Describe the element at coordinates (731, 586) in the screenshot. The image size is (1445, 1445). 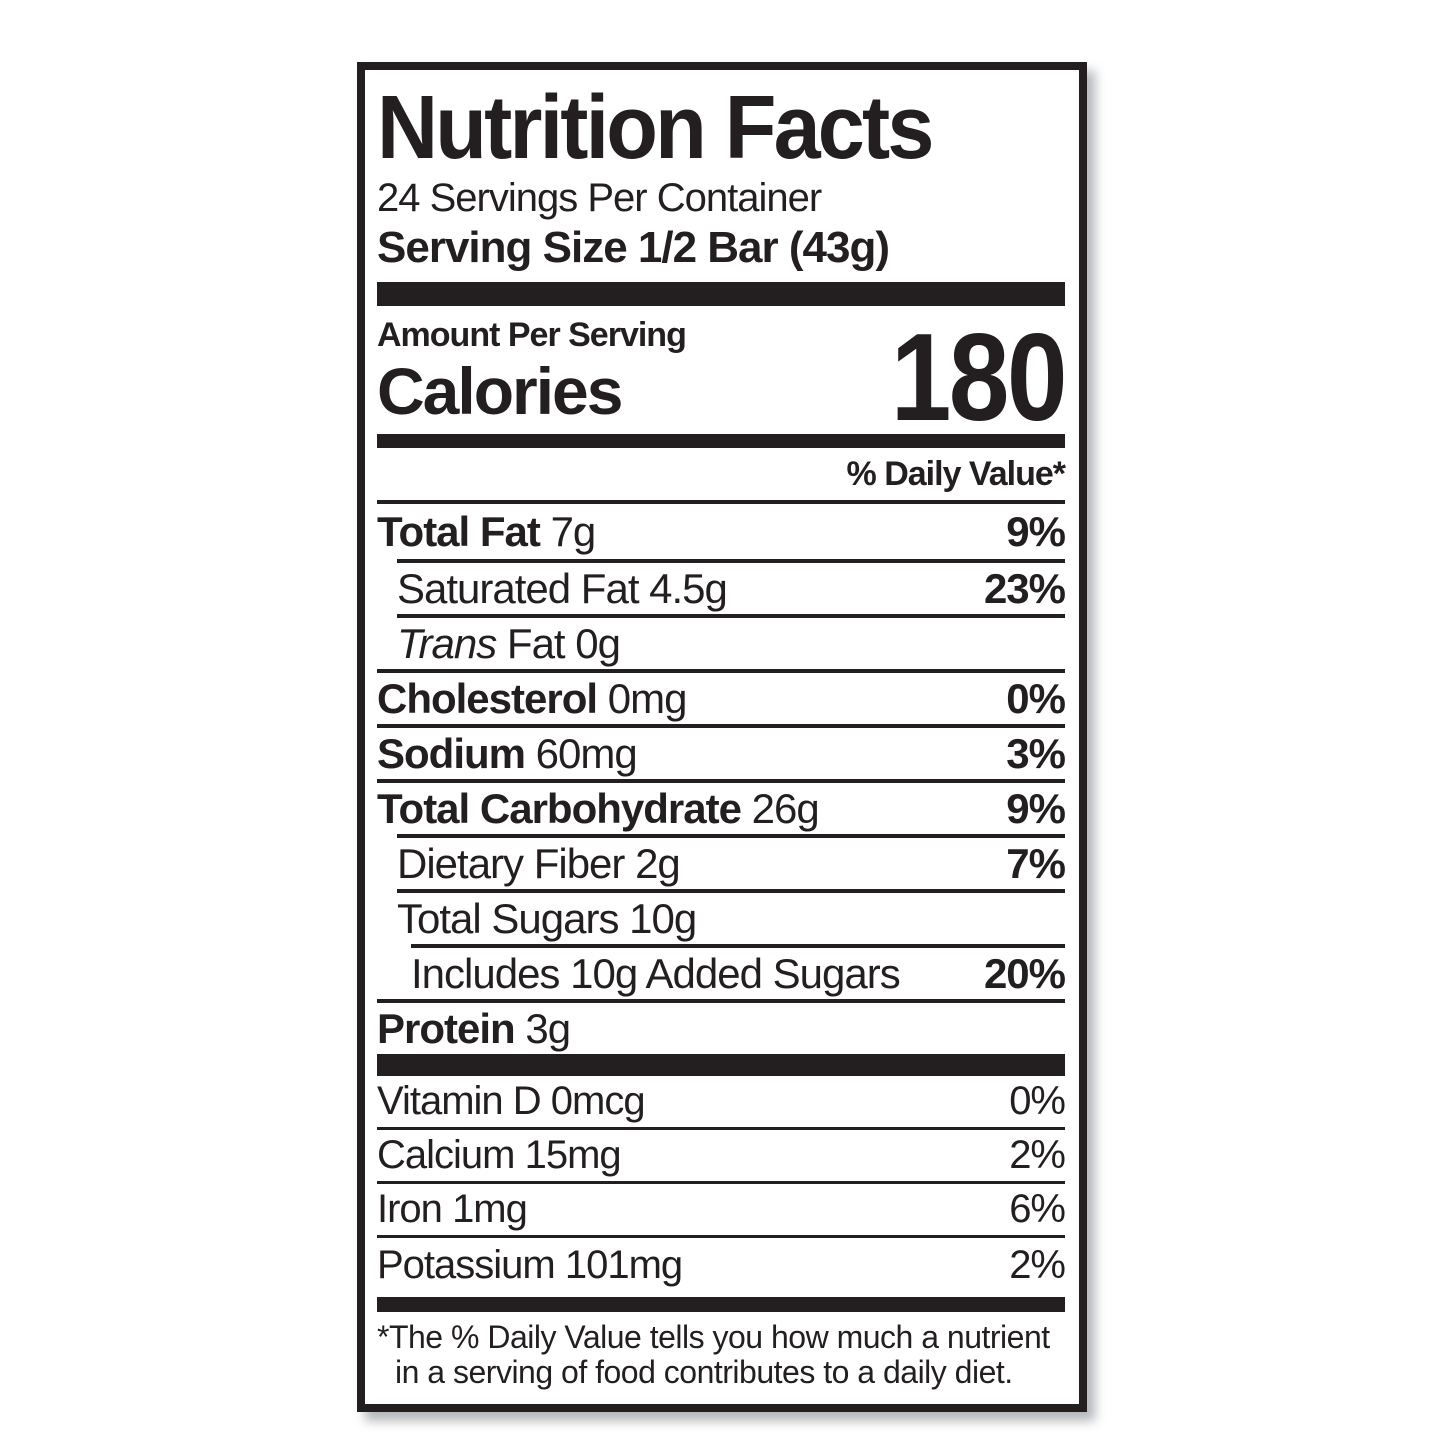
I see `nutrient-row-saturated-fat: Saturated Fat 4.5g 23%` at that location.